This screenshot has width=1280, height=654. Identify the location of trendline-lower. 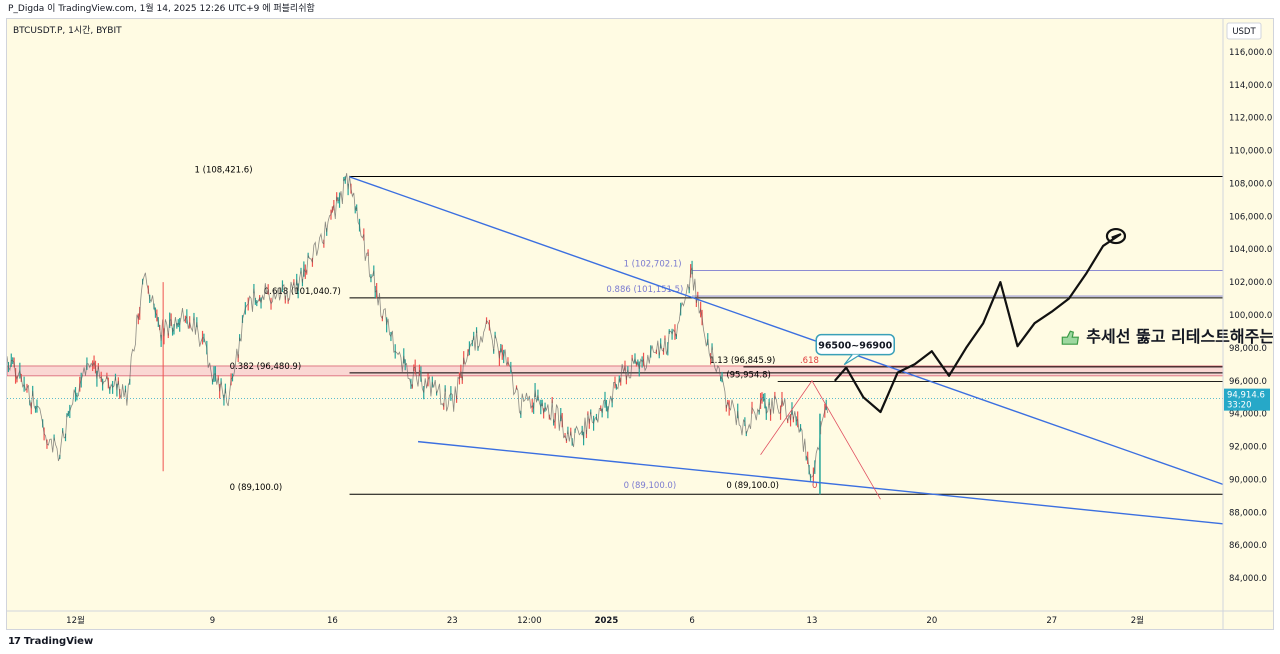
(820, 482).